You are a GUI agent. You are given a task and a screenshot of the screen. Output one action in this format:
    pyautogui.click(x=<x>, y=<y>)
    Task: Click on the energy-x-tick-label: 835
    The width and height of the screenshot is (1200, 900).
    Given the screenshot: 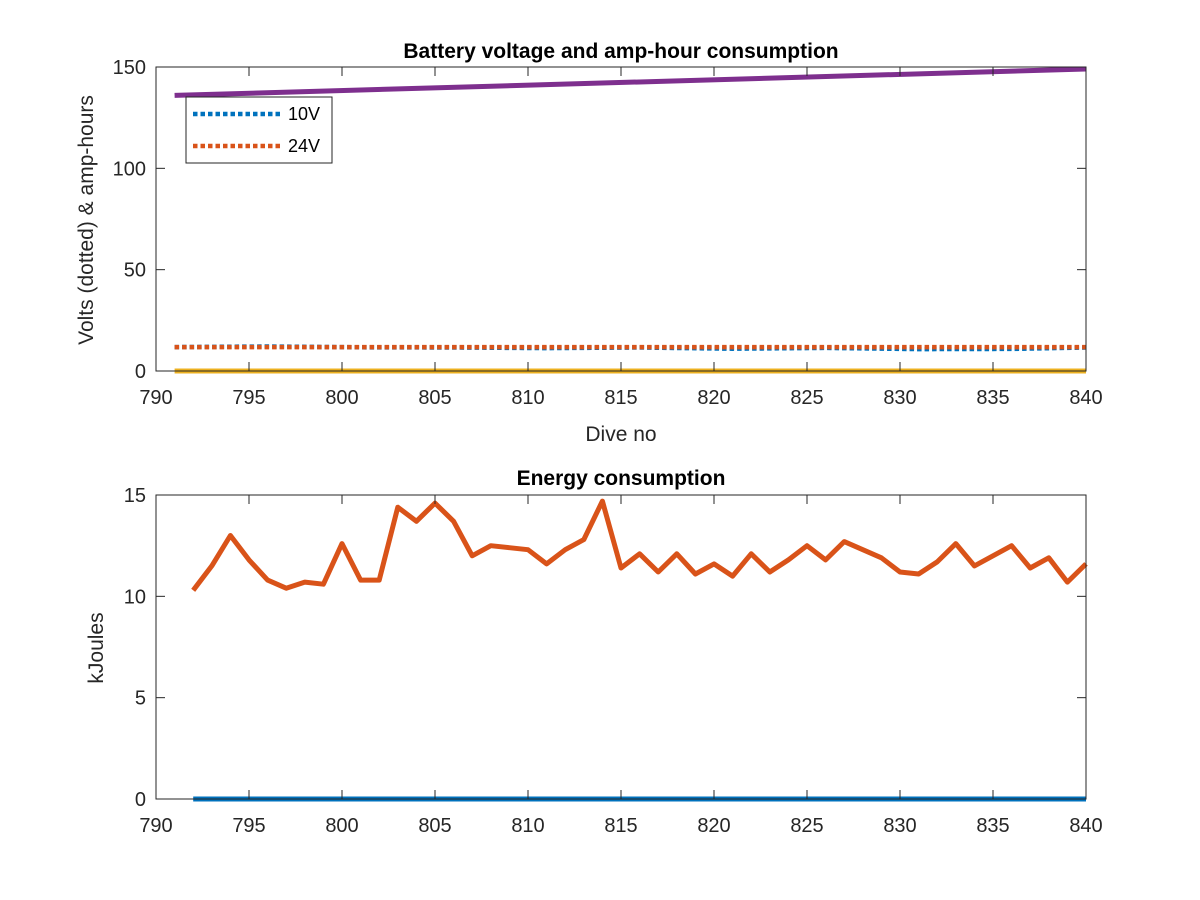 What is the action you would take?
    pyautogui.click(x=992, y=826)
    